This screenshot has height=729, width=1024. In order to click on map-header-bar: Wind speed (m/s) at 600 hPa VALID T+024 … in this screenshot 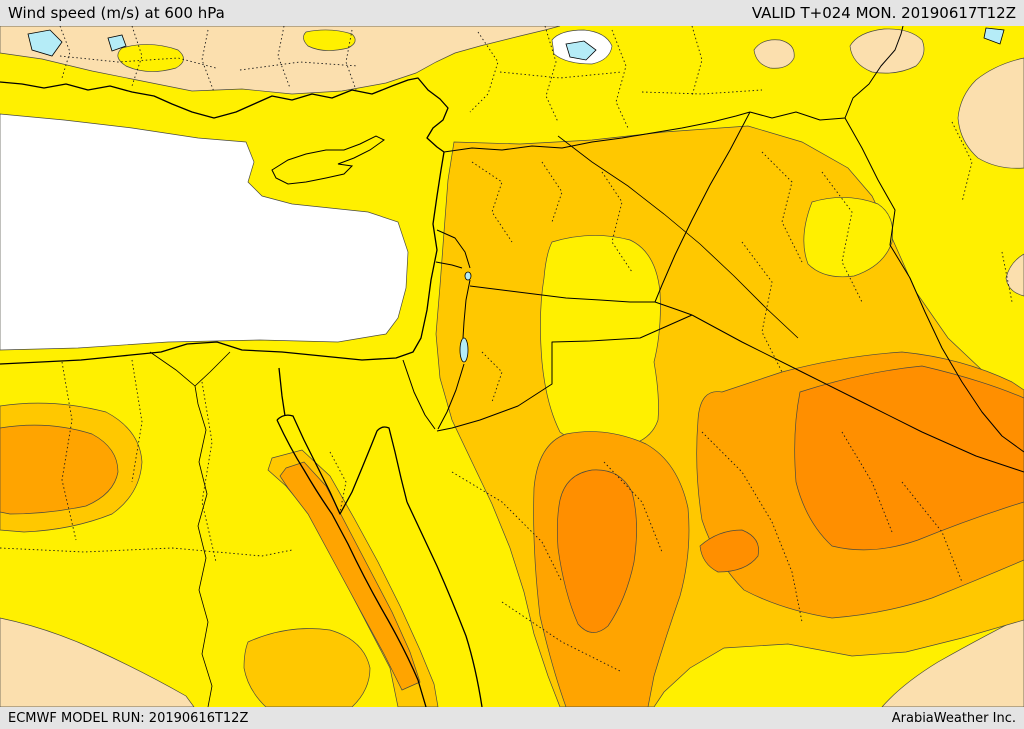, I will do `click(512, 13)`.